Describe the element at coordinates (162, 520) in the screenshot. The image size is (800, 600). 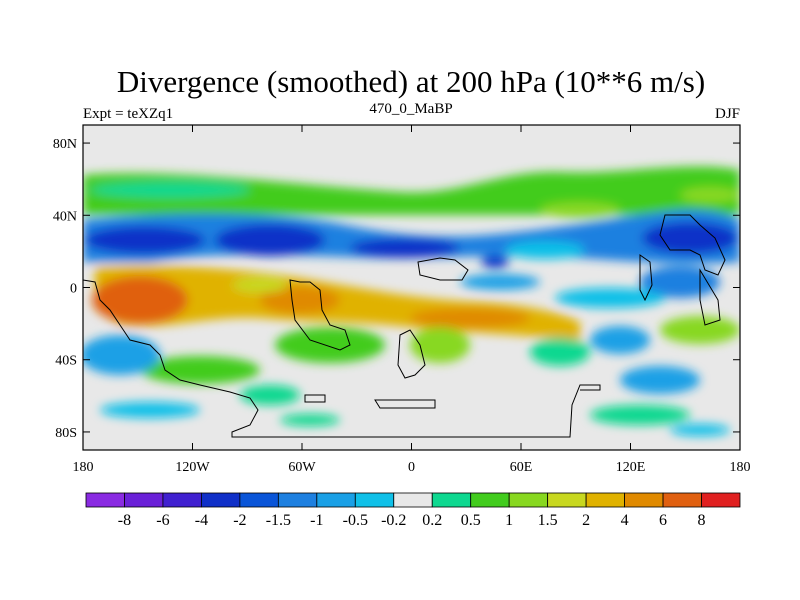
I see `colorbar-label: -6` at that location.